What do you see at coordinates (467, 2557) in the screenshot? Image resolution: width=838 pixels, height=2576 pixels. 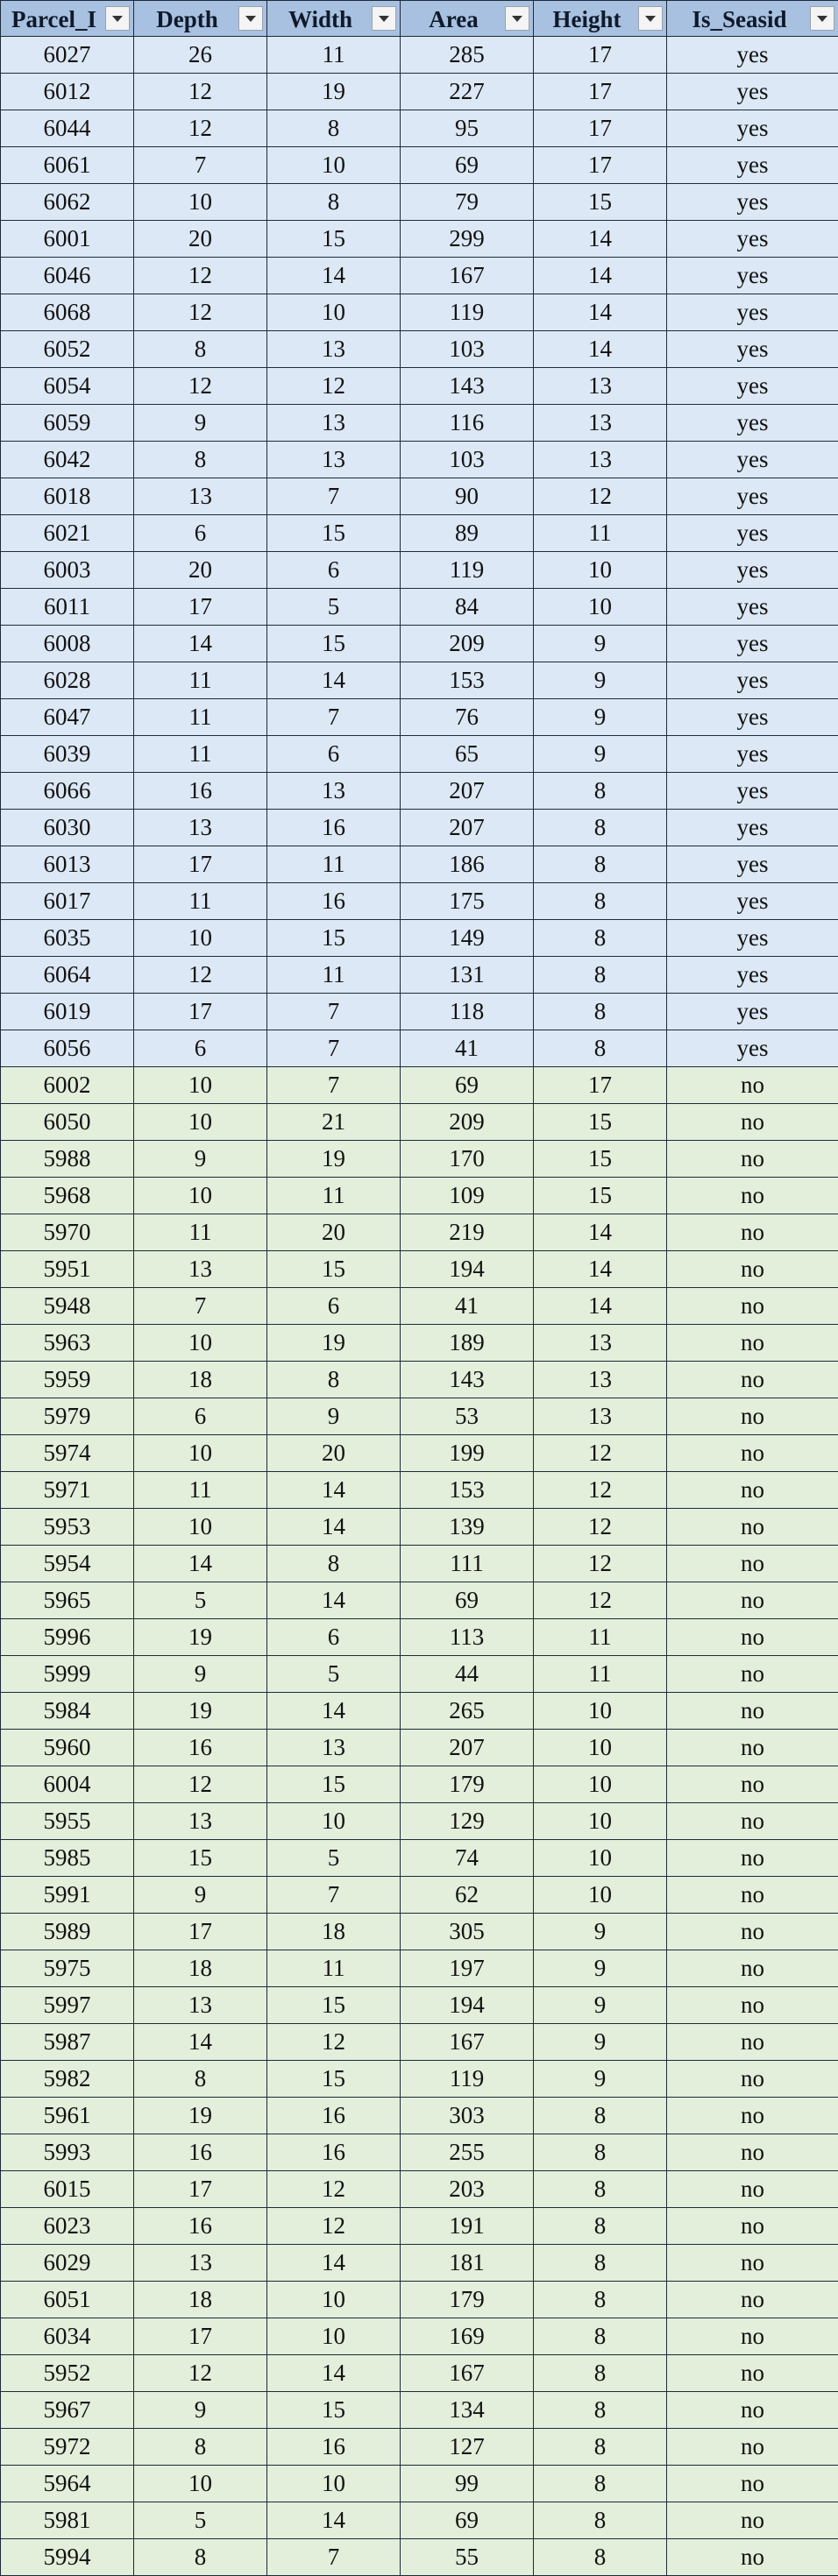 I see `area-cell: 55` at bounding box center [467, 2557].